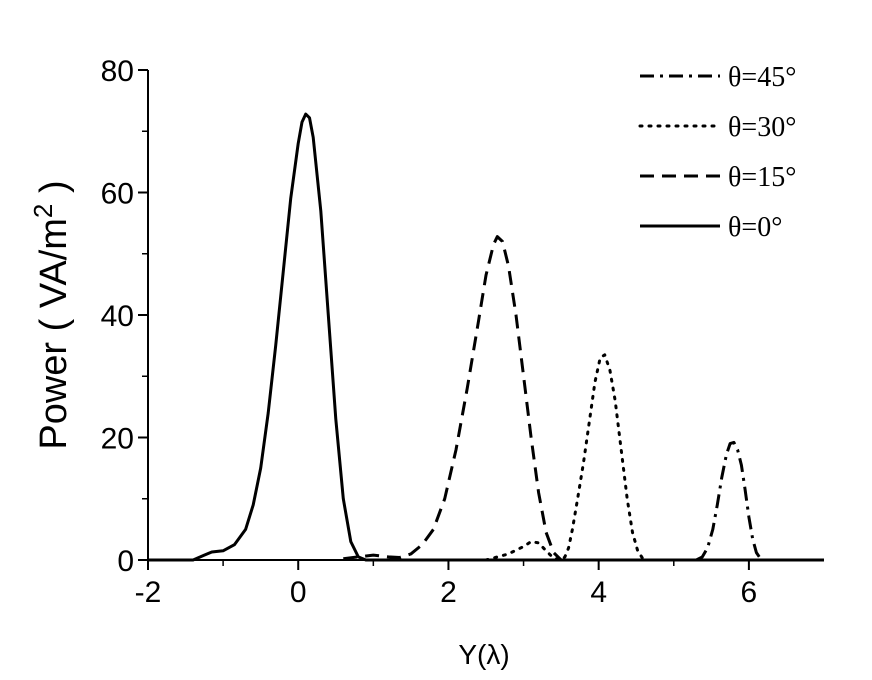  What do you see at coordinates (43, 211) in the screenshot?
I see `y-axis-label-superscript: 2` at bounding box center [43, 211].